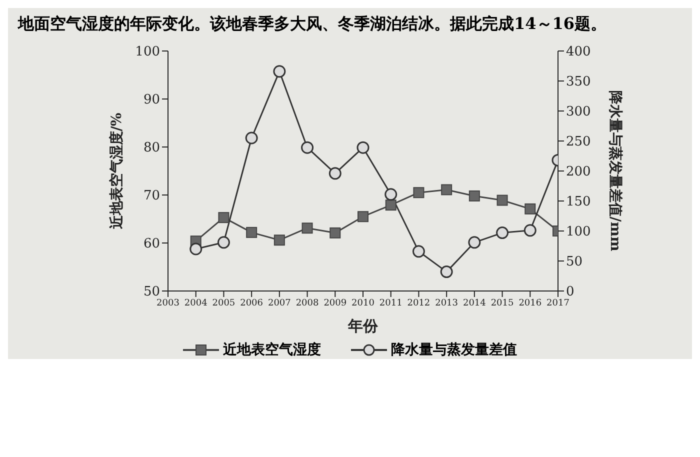  What do you see at coordinates (280, 303) in the screenshot?
I see `x-tick-label: 2007` at bounding box center [280, 303].